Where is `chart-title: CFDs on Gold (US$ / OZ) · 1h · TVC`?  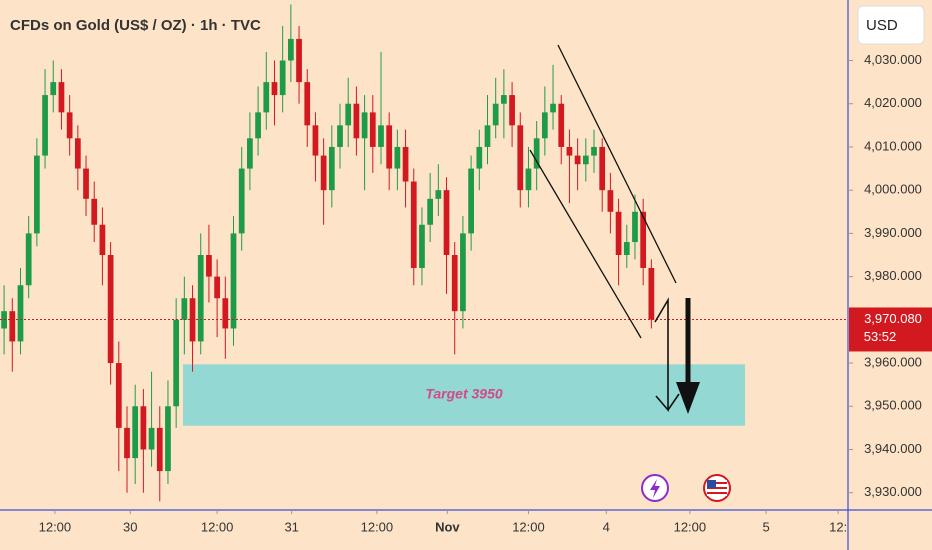
chart-title: CFDs on Gold (US$ / OZ) · 1h · TVC is located at coordinates (135, 25).